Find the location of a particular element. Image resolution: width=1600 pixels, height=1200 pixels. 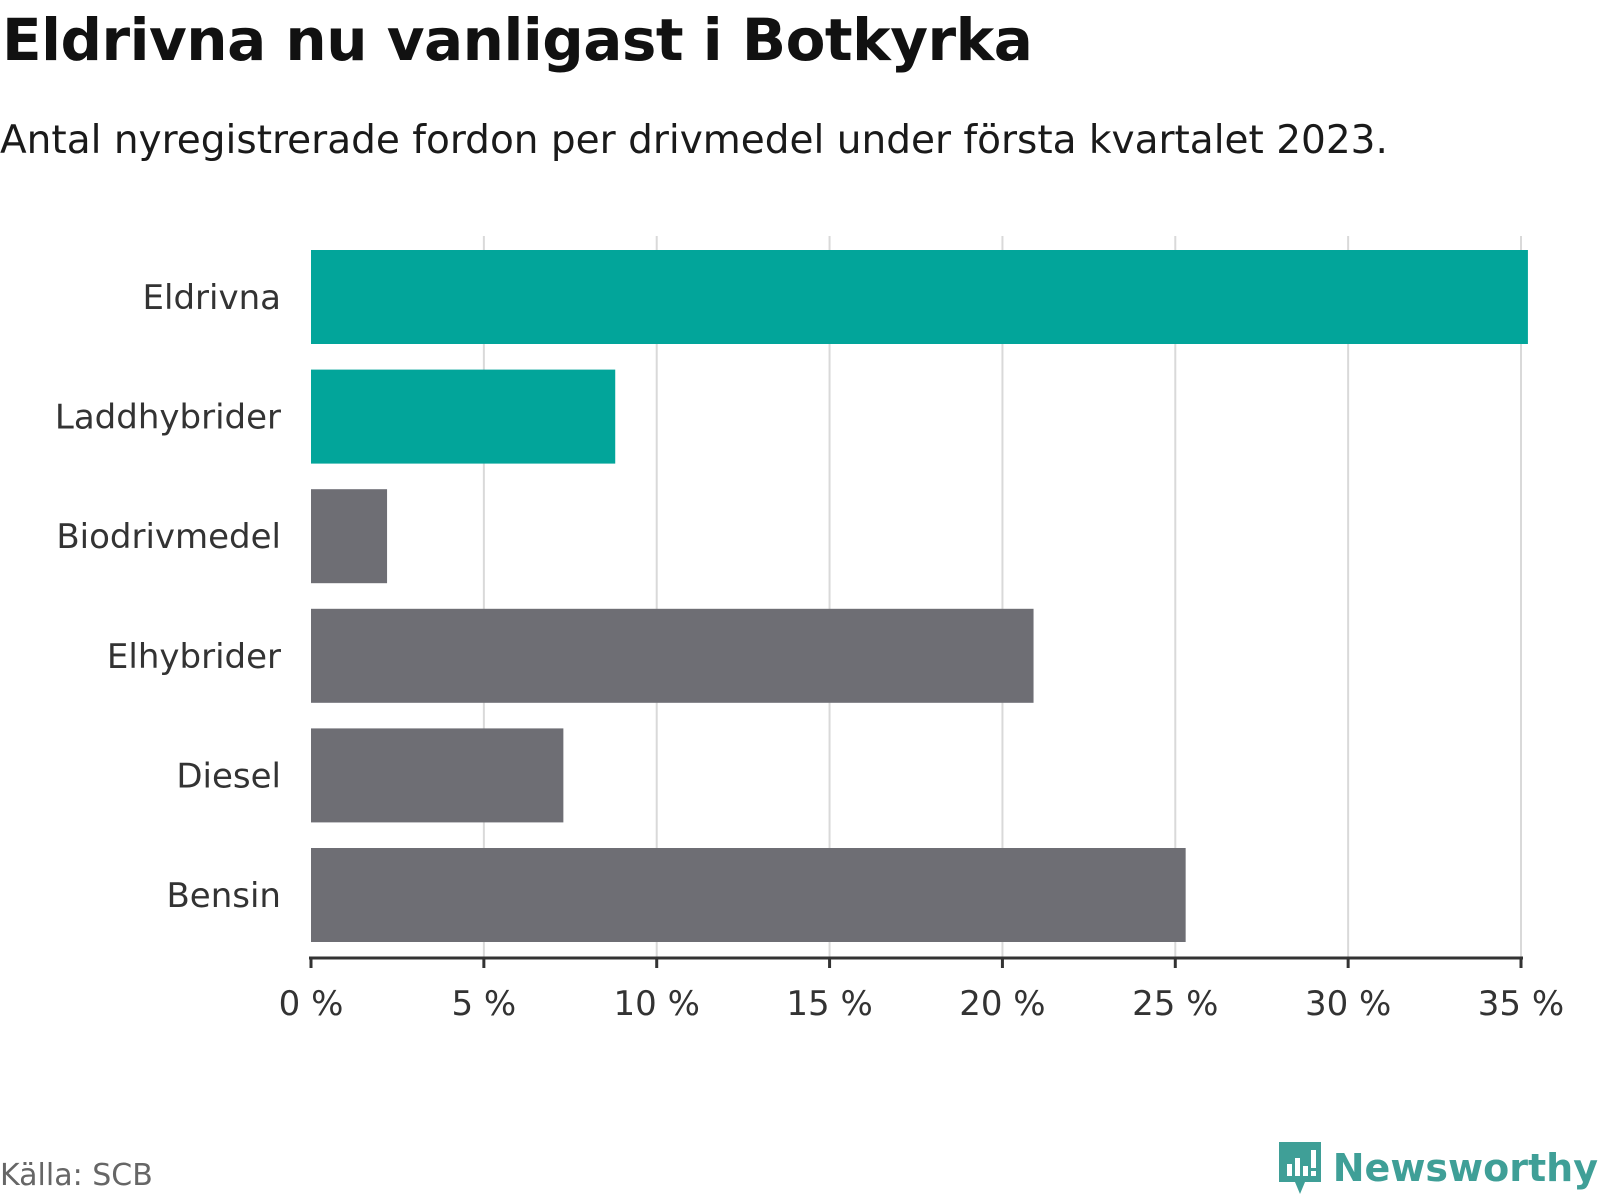

category-label: Eldrivna is located at coordinates (212, 298).